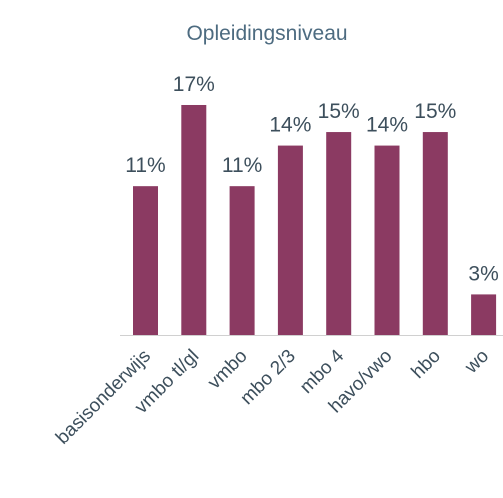 This screenshot has height=498, width=503. I want to click on value-label: 3%, so click(483, 273).